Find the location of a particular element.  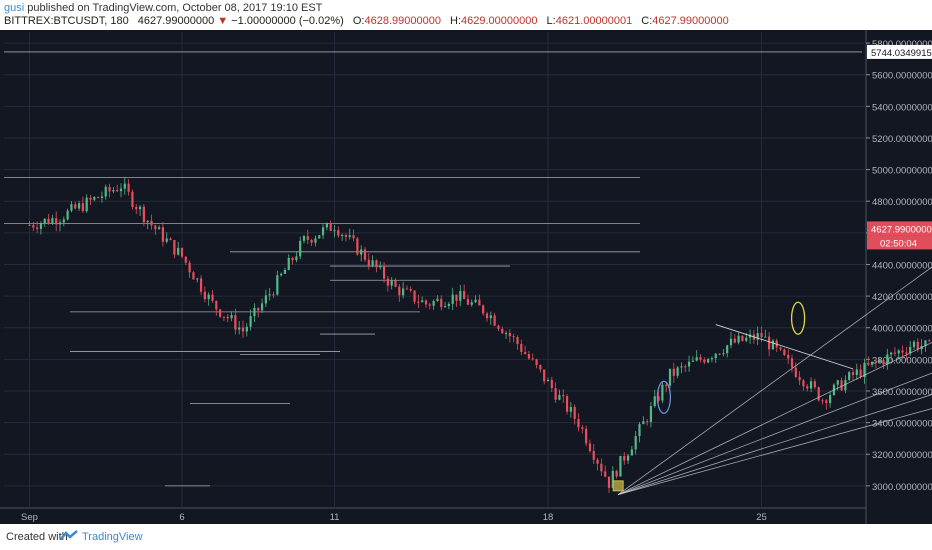

countdown-tag-bg is located at coordinates (899, 242).